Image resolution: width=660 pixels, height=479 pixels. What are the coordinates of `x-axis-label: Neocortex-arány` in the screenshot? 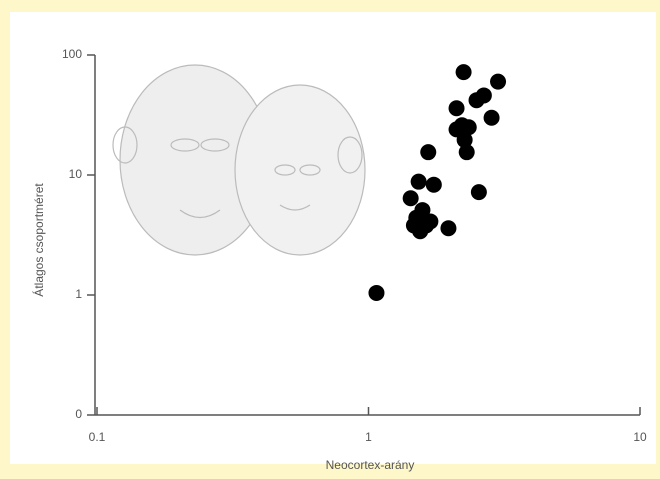 It's located at (370, 465).